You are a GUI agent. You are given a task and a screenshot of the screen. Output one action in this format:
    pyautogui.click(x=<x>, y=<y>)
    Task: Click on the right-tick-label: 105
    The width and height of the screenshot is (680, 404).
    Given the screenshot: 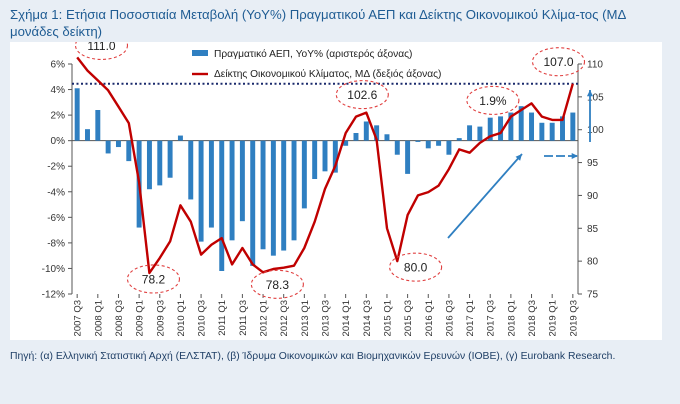 What is the action you would take?
    pyautogui.click(x=595, y=97)
    